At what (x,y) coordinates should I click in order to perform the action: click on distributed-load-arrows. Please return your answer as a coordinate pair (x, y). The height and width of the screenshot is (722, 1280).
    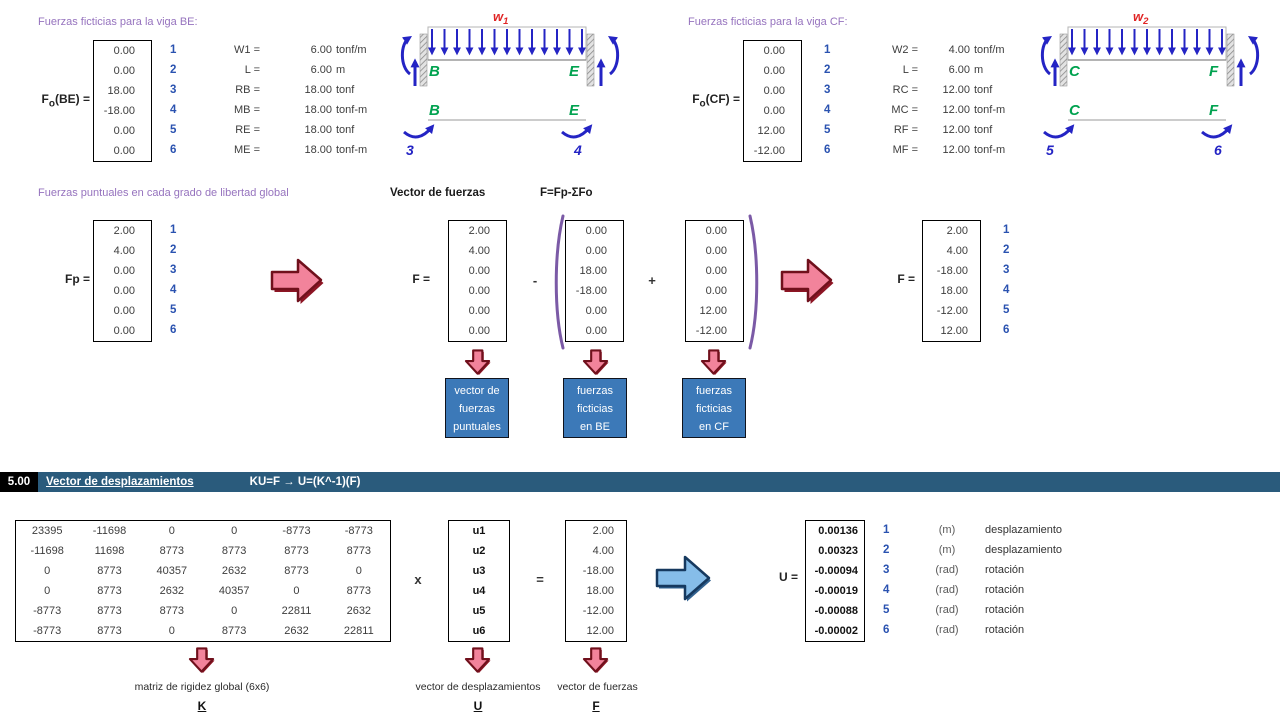
    Looking at the image, I should click on (507, 42).